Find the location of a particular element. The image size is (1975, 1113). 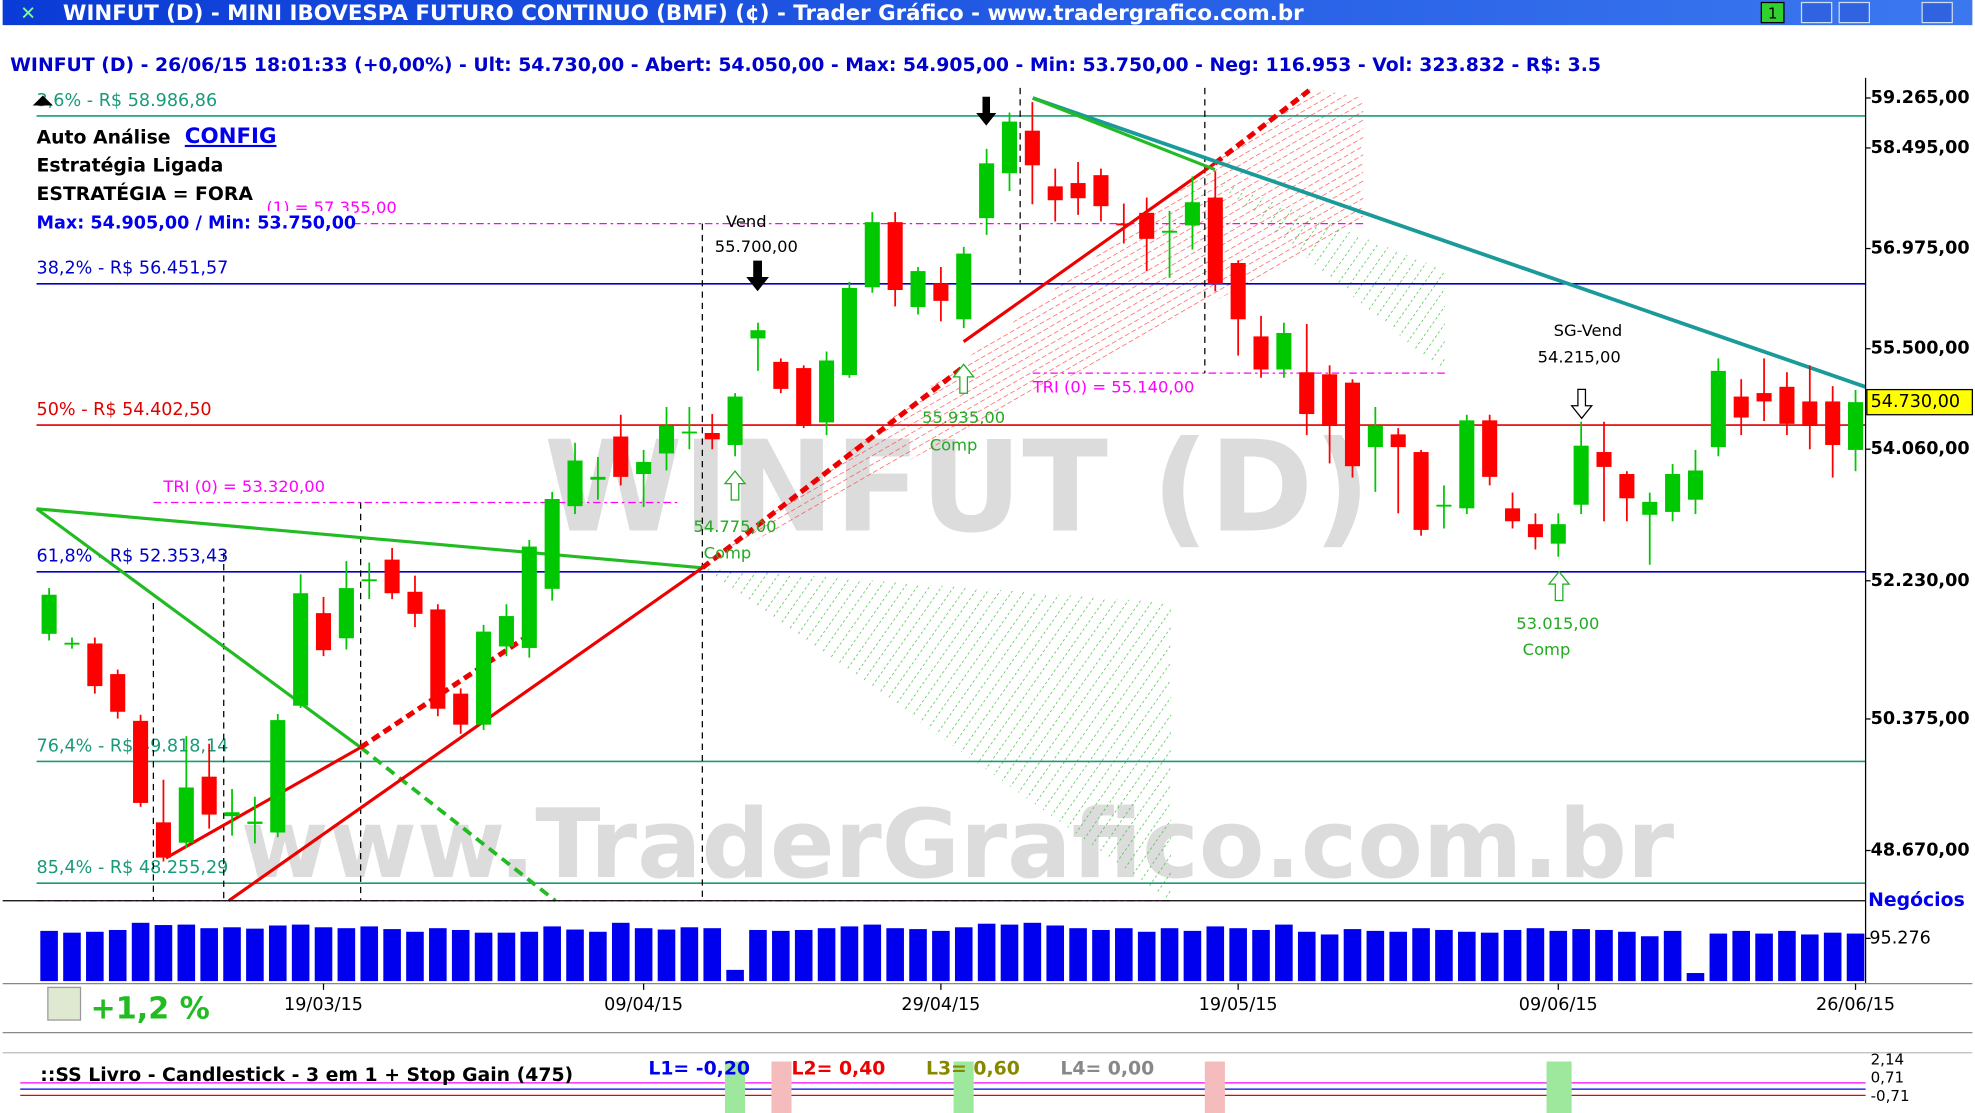

strategy: ESTRATÉGIA = FORA is located at coordinates (145, 193).